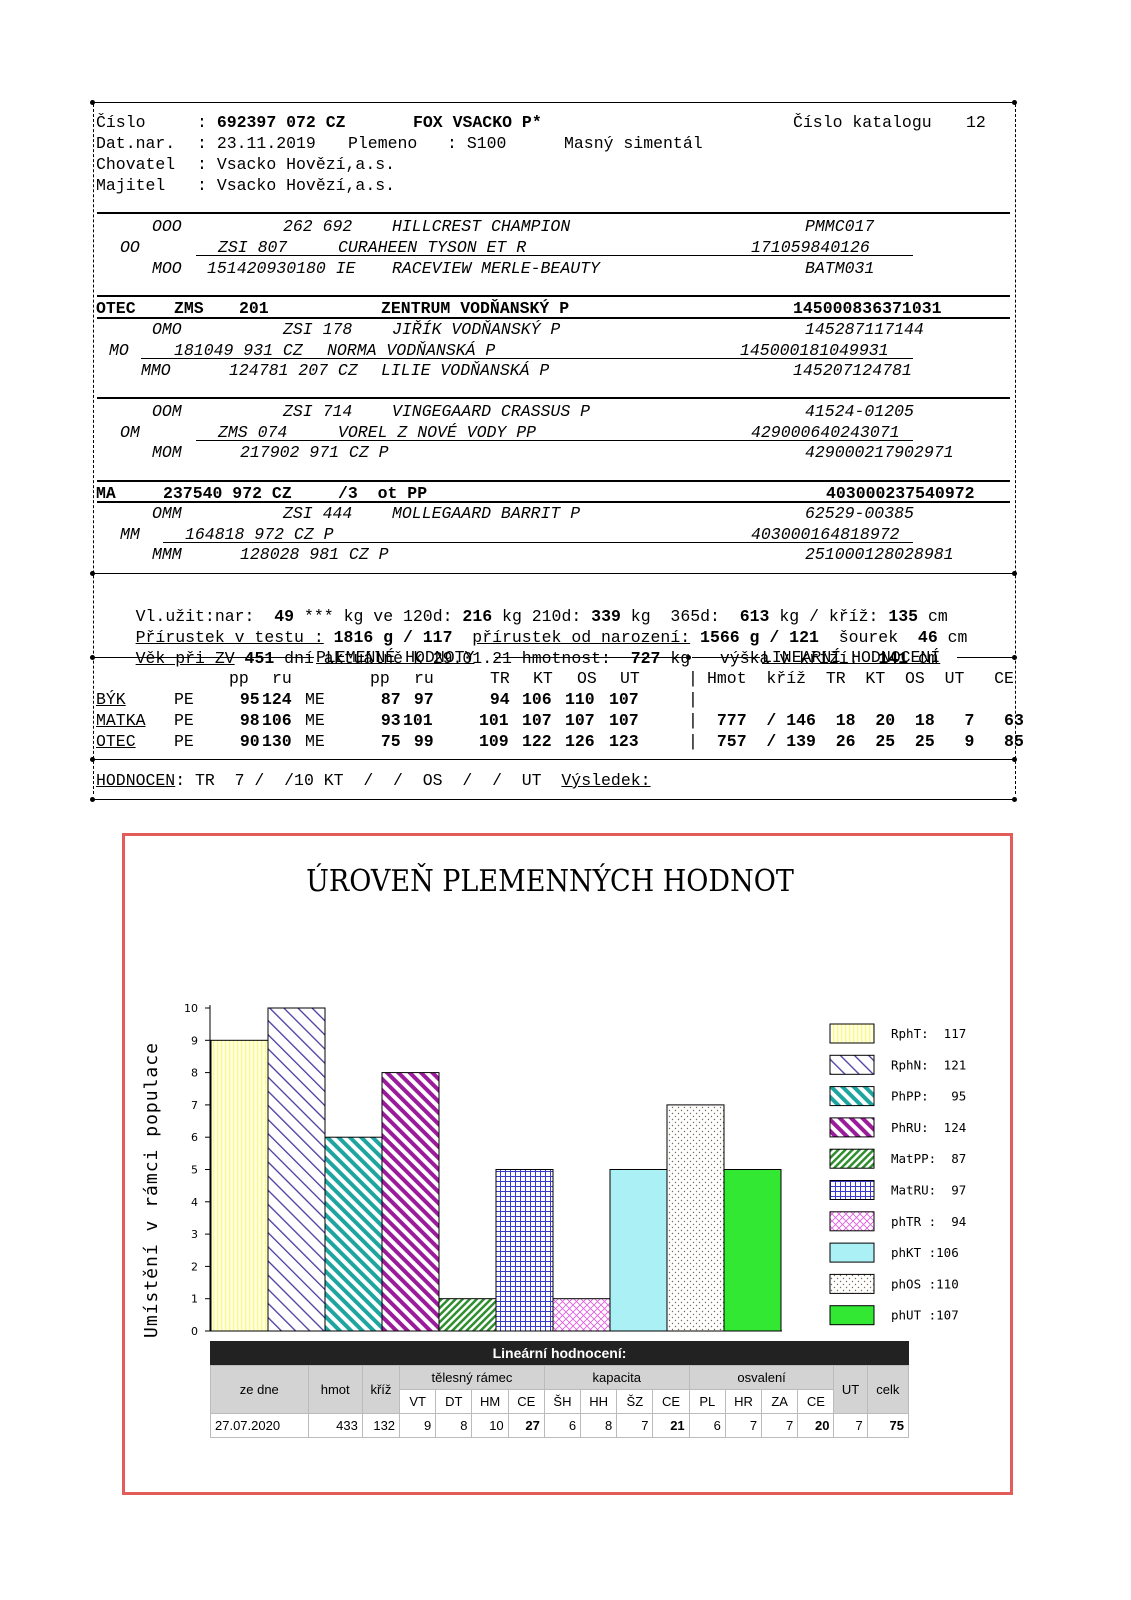 The width and height of the screenshot is (1131, 1600). What do you see at coordinates (335, 1425) in the screenshot?
I see `table-cell: 433` at bounding box center [335, 1425].